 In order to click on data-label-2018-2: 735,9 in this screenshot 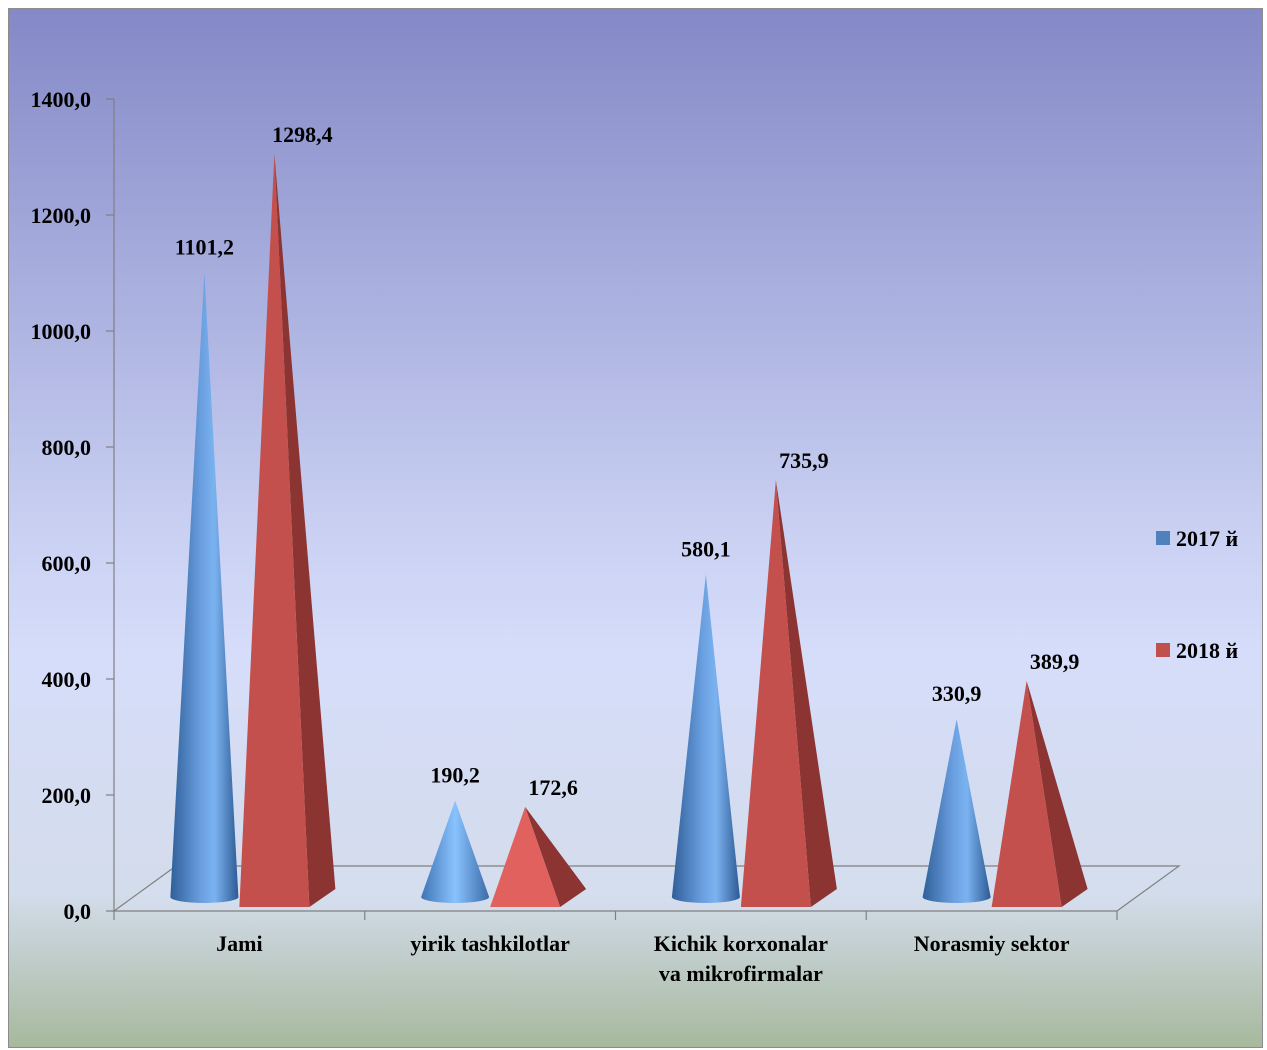, I will do `click(804, 460)`.